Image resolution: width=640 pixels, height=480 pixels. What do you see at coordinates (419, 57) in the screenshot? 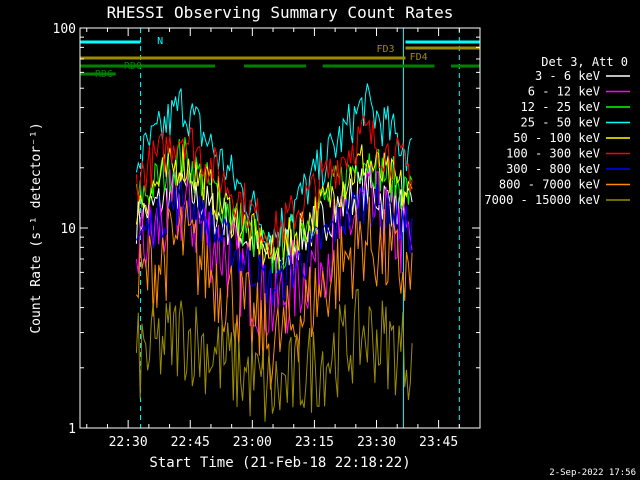
I see `flag-label-fd4: FD4` at bounding box center [419, 57].